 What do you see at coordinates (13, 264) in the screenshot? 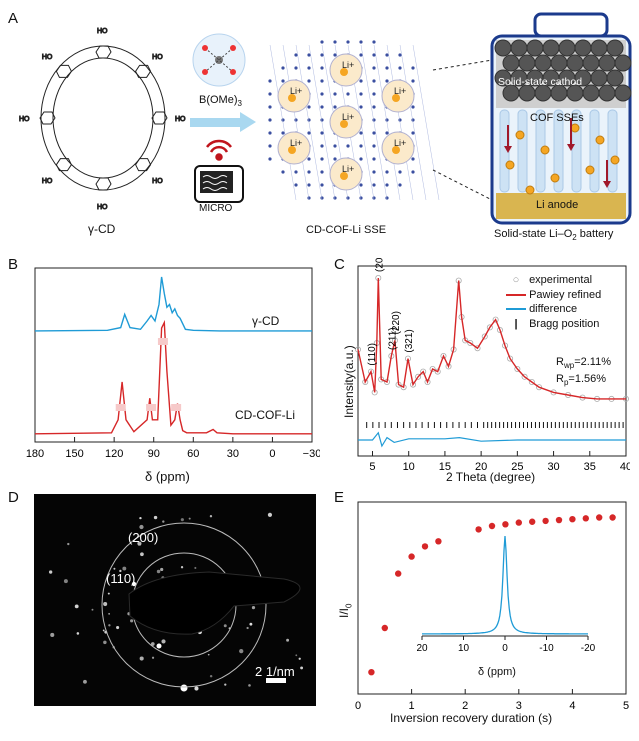
I see `panel-b-letter: B` at bounding box center [13, 264].